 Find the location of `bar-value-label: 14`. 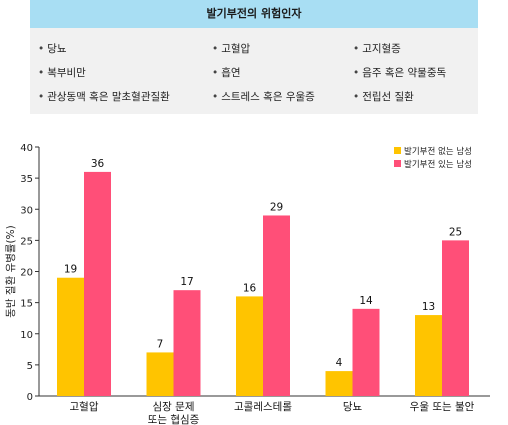

bar-value-label: 14 is located at coordinates (366, 301).